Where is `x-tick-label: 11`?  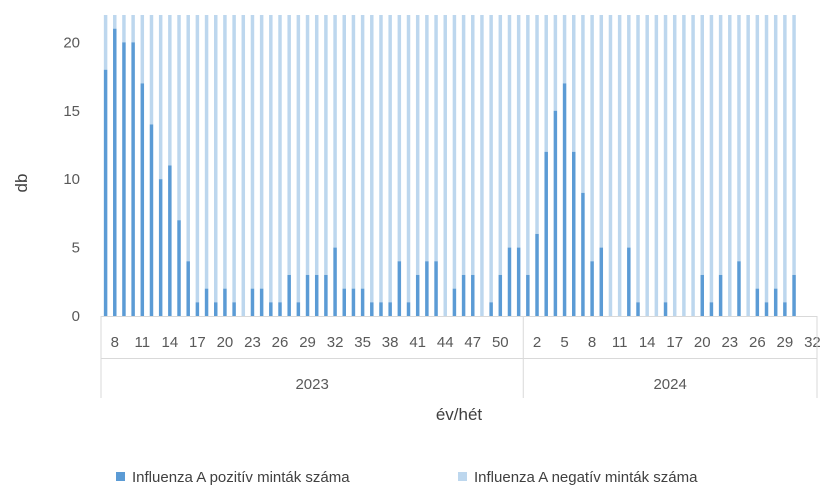 x-tick-label: 11 is located at coordinates (620, 342).